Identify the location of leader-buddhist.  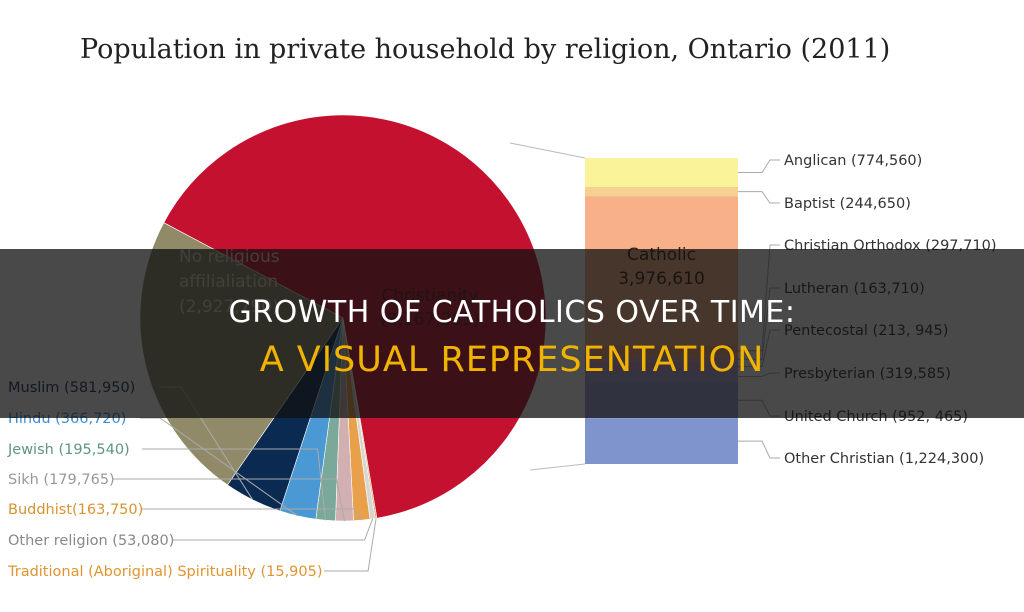
(252, 514).